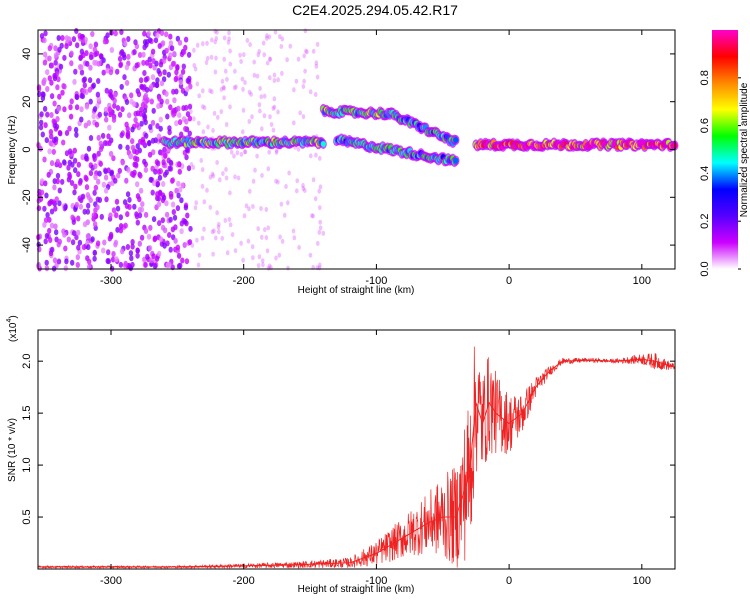  I want to click on x-tick-label: -100, so click(376, 281).